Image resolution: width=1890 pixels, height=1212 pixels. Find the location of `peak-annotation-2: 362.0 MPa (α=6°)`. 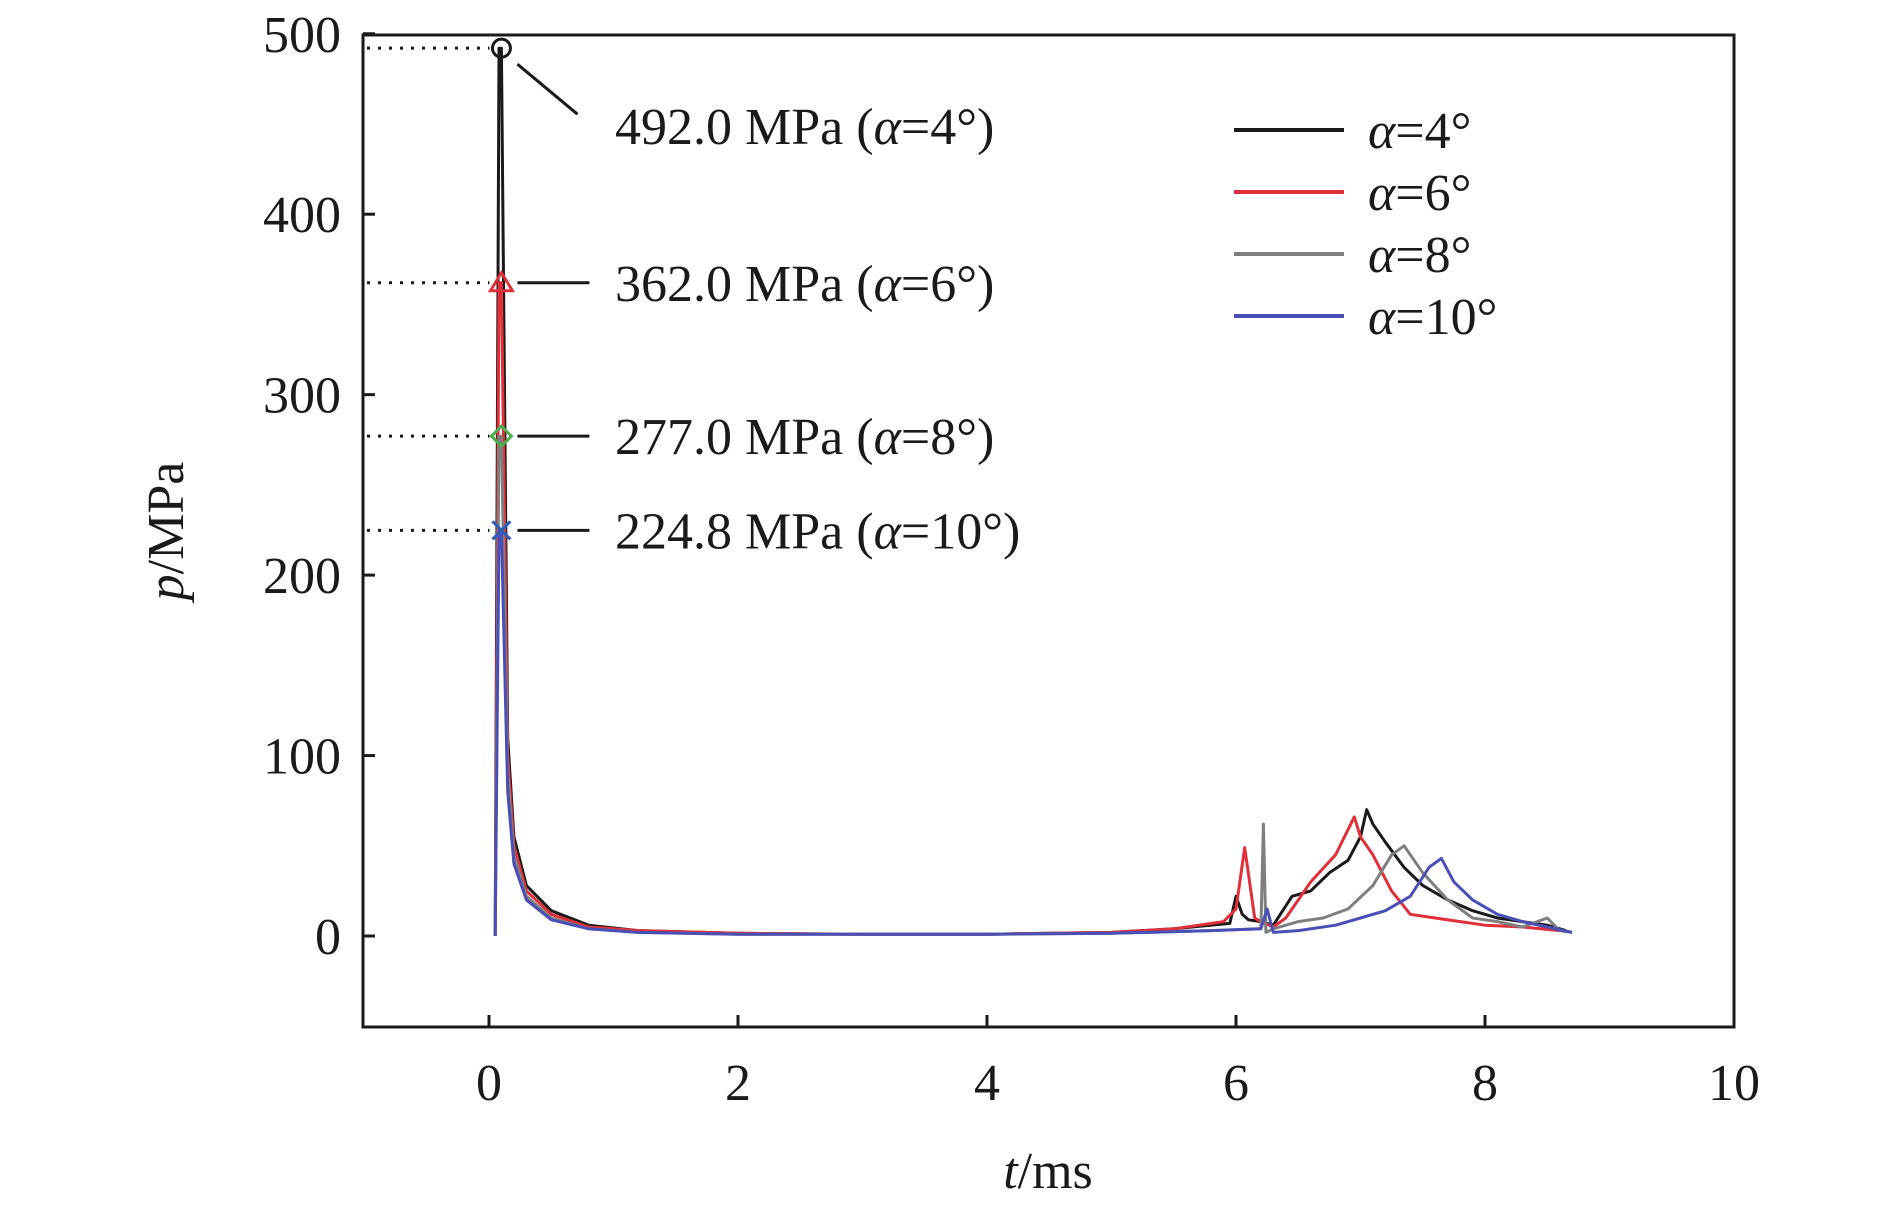

peak-annotation-2: 362.0 MPa (α=6°) is located at coordinates (680, 284).